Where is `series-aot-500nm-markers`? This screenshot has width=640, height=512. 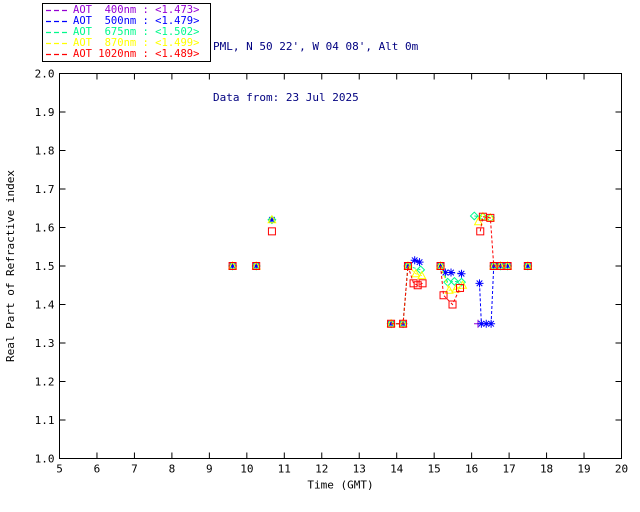
series-aot-500nm-markers is located at coordinates (380, 271).